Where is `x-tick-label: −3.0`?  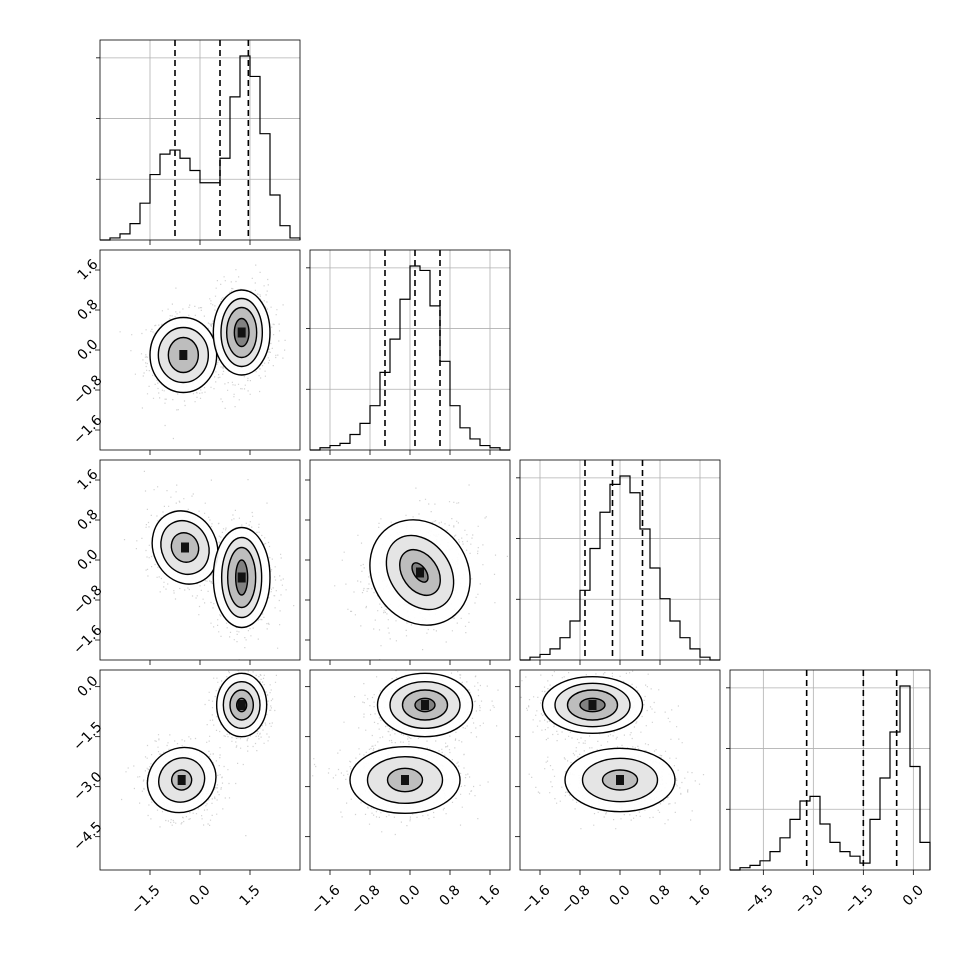
x-tick-label: −3.0 is located at coordinates (809, 899).